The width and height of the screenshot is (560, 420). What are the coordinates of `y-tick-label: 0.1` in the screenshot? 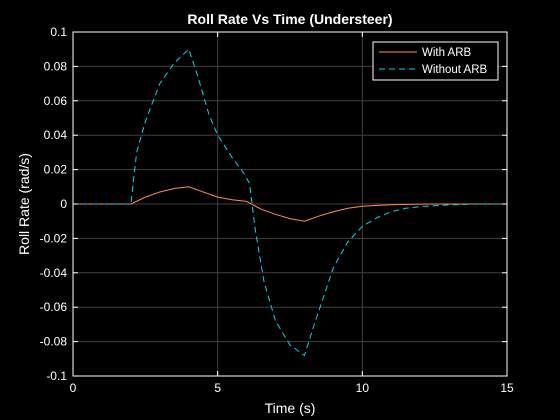 It's located at (58, 32).